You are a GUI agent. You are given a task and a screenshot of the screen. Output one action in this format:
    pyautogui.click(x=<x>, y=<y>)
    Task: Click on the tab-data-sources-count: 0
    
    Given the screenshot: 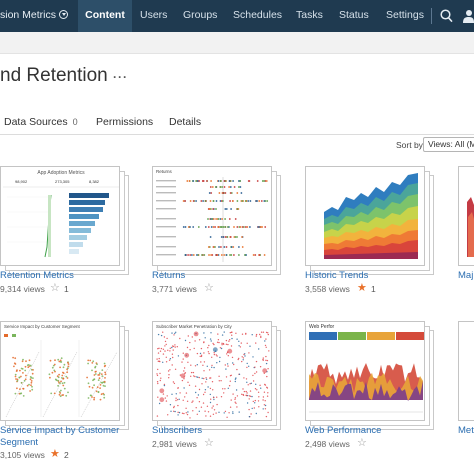 What is the action you would take?
    pyautogui.click(x=75, y=122)
    